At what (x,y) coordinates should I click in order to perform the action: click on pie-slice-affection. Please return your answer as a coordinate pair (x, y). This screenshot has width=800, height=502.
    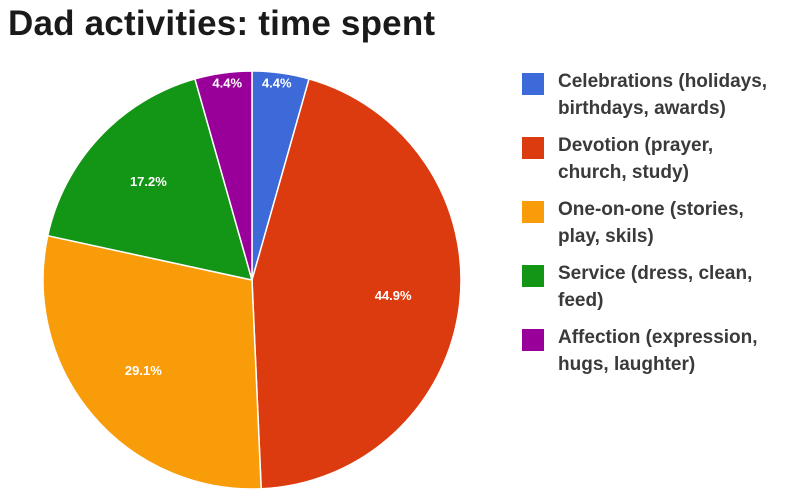
    Looking at the image, I should click on (223, 175).